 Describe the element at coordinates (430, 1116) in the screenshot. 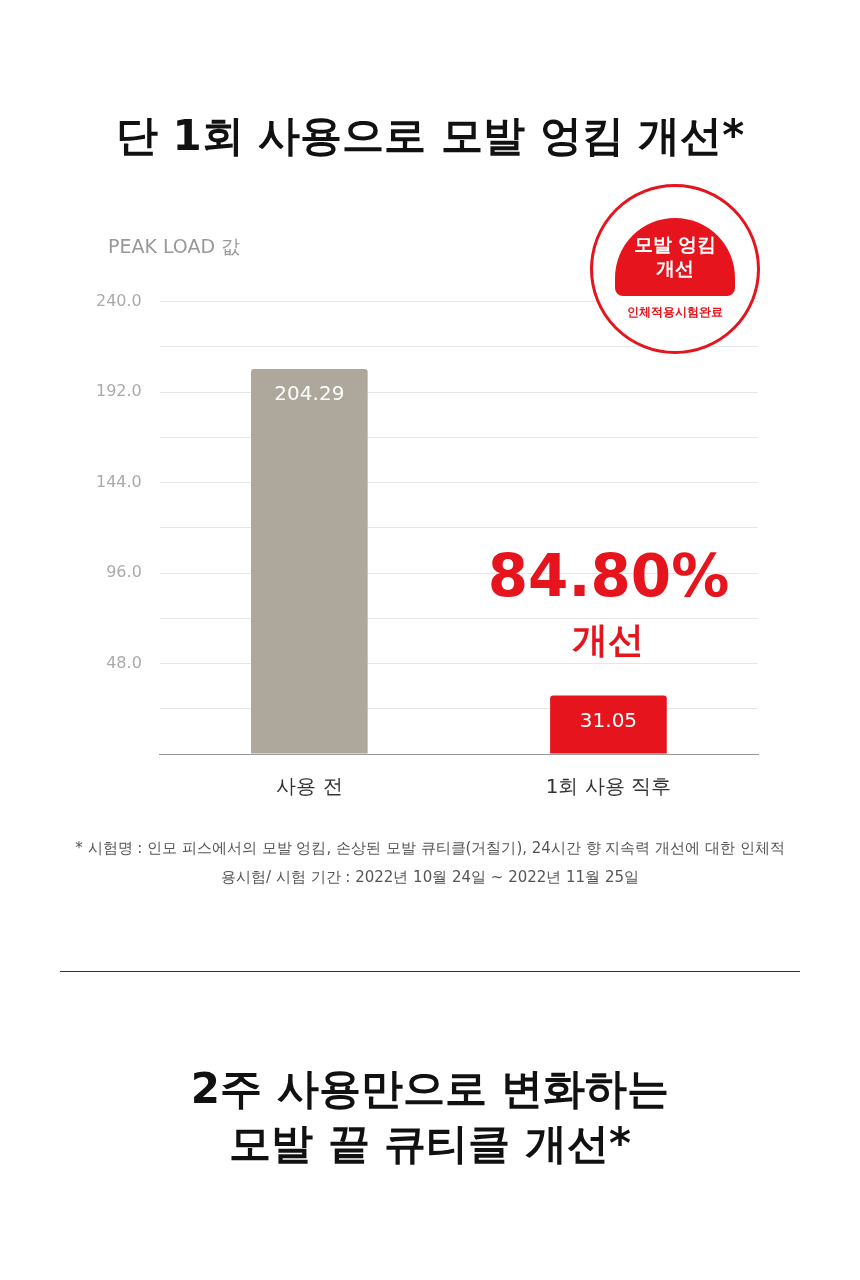

I see `text: 2주 사용만으로 변화하는 모발 끝 큐티클 개선*` at that location.